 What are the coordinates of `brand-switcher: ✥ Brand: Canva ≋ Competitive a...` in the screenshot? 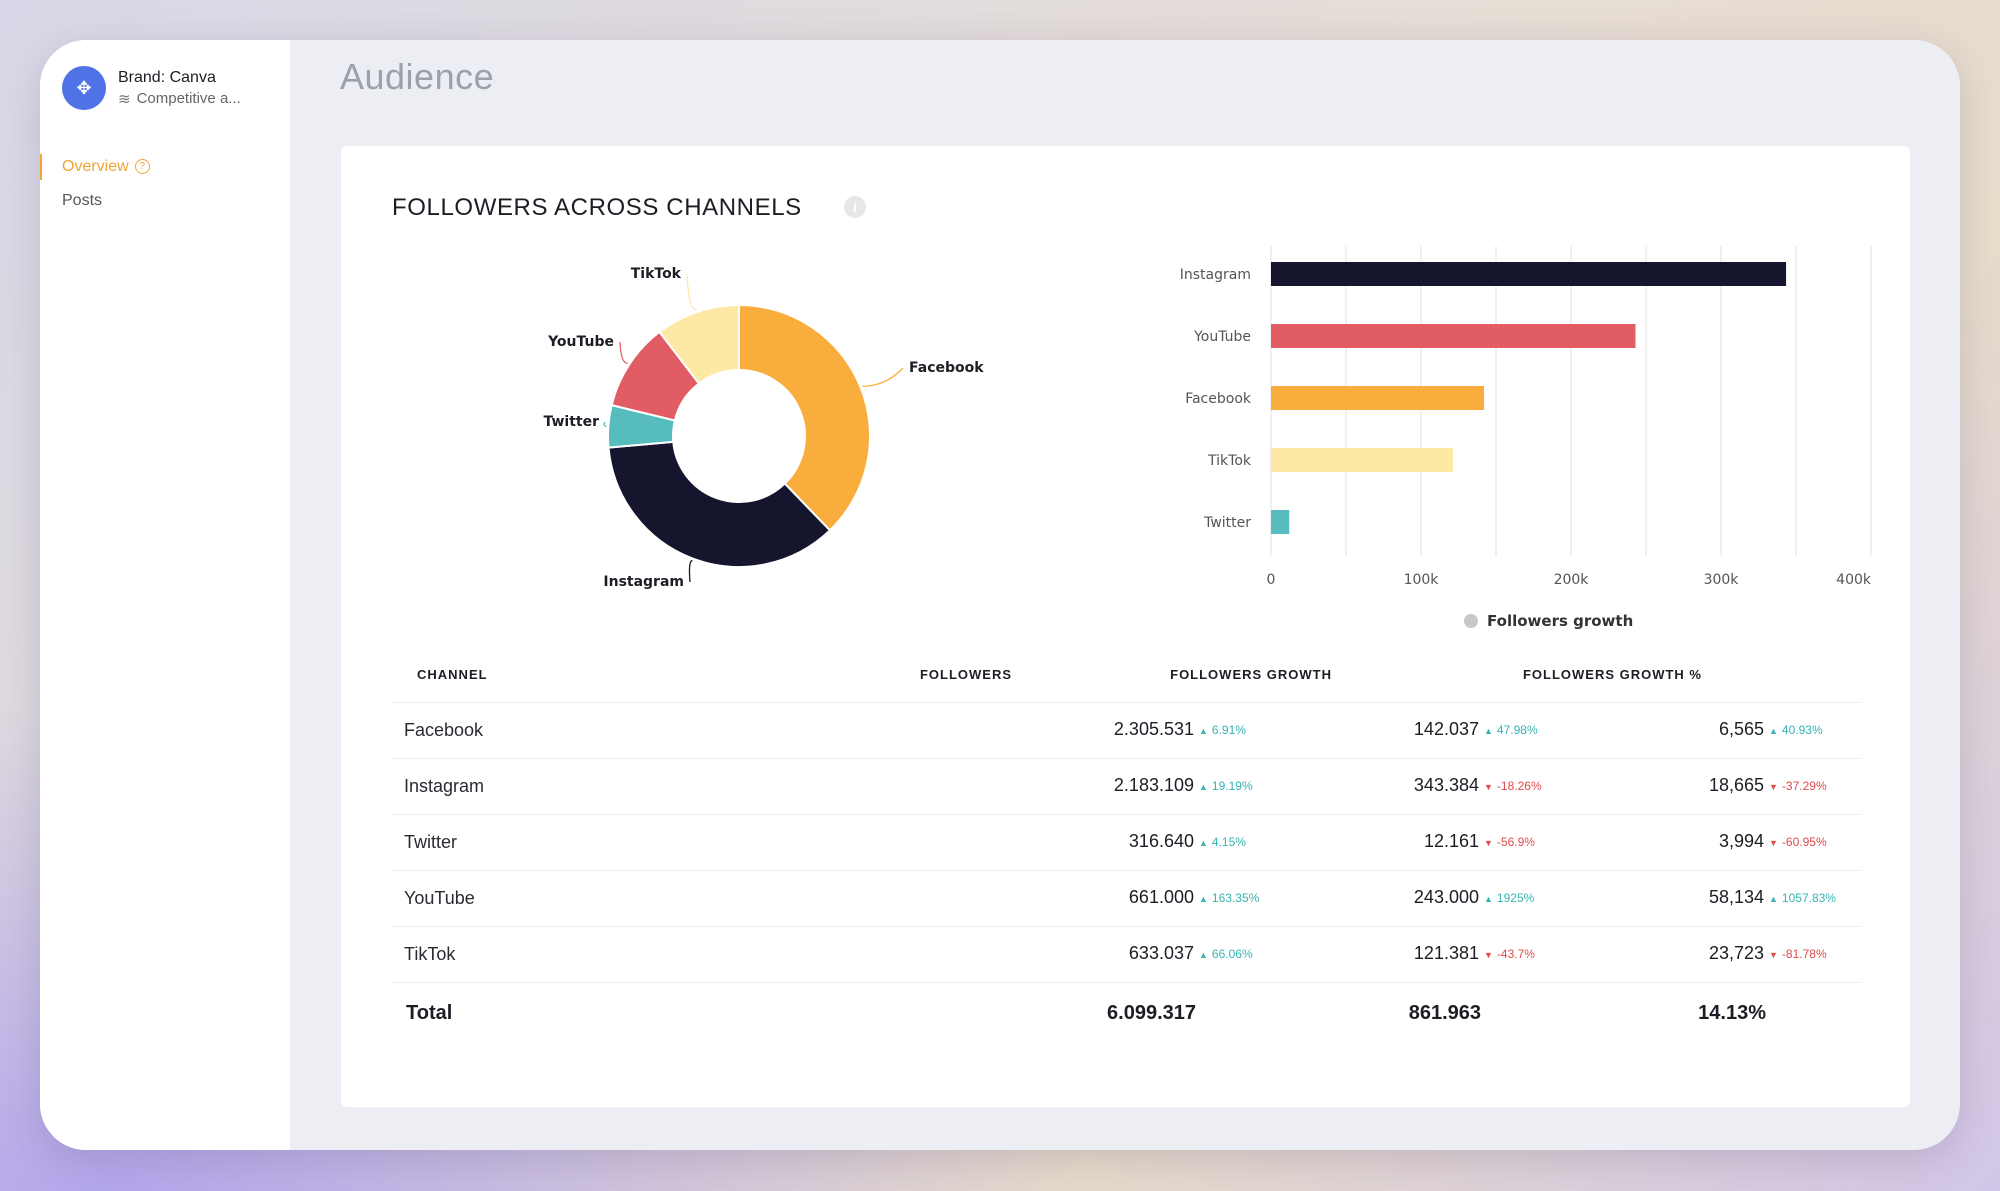 It's located at (151, 88).